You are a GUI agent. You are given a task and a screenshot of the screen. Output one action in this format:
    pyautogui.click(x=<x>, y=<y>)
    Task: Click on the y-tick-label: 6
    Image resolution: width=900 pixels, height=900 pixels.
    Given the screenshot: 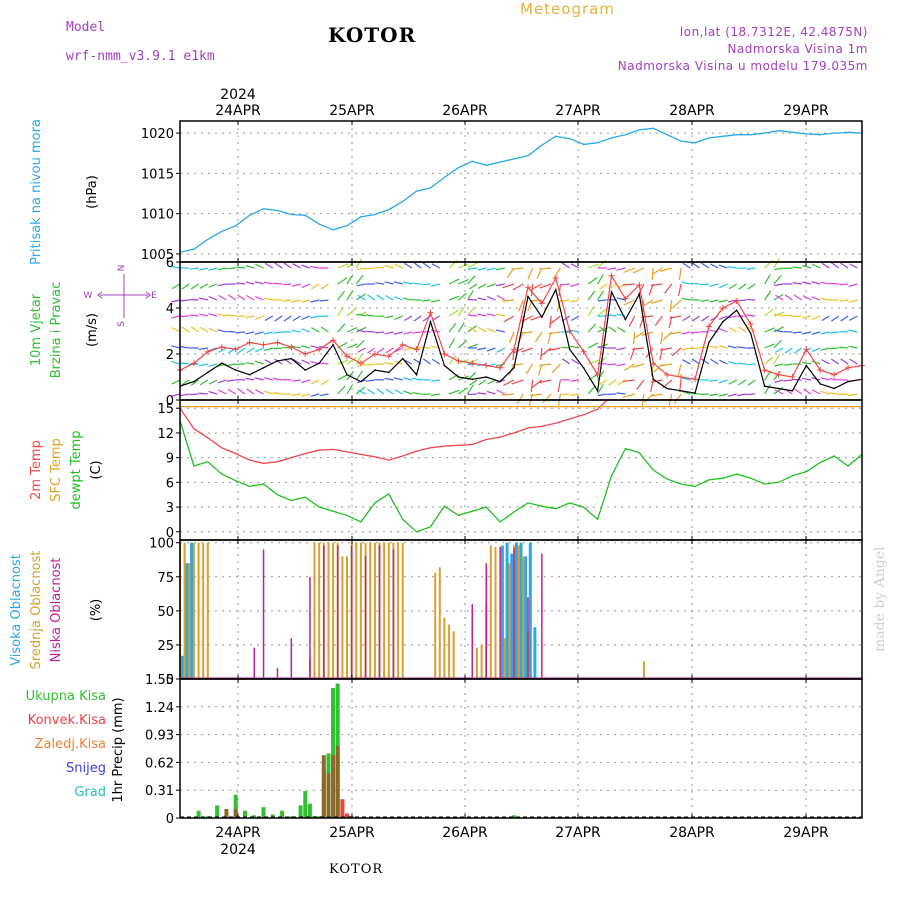 What is the action you would take?
    pyautogui.click(x=170, y=483)
    